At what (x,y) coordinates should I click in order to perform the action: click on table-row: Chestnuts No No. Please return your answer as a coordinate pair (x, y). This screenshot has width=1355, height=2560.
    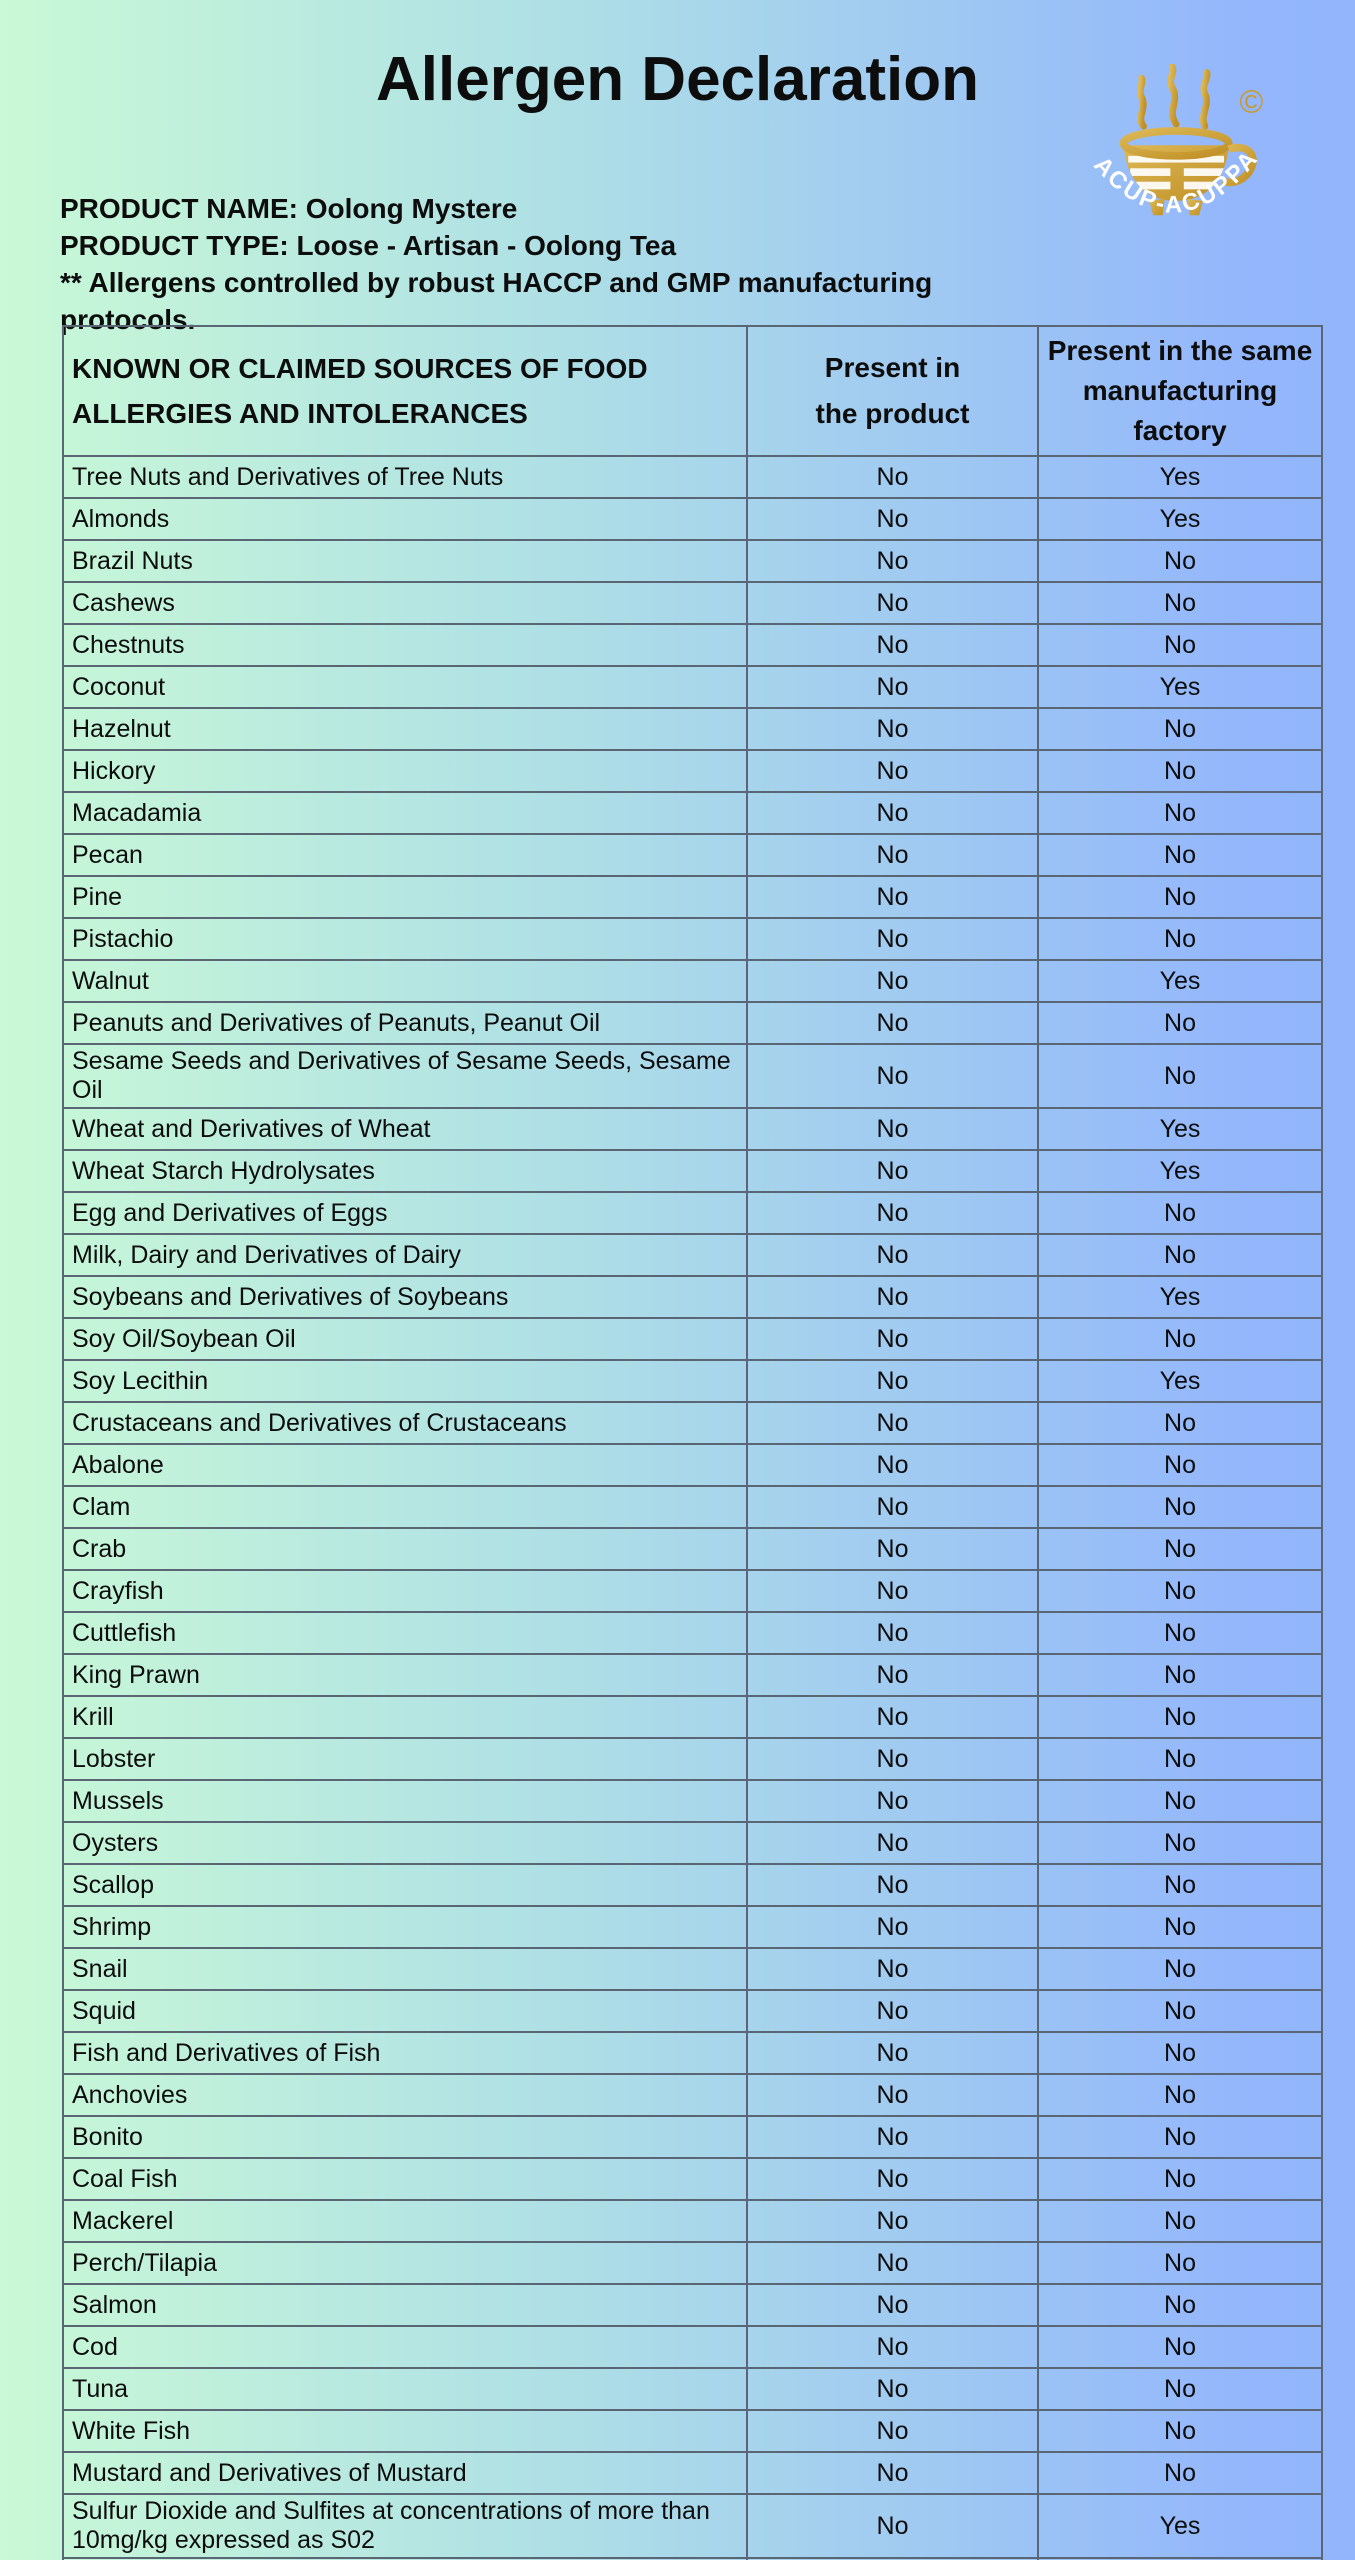
    Looking at the image, I should click on (692, 645).